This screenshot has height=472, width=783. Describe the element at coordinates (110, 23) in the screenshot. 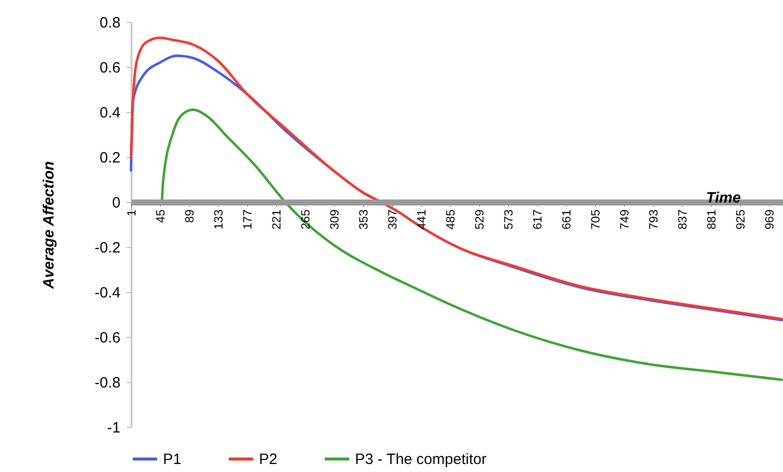

I see `y-tick-label: 0.8` at that location.